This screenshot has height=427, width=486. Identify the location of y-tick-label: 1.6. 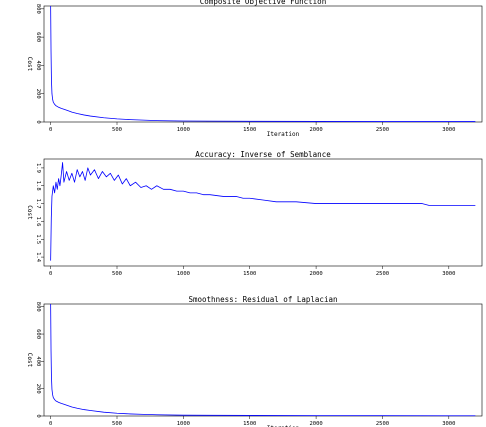
(38, 221).